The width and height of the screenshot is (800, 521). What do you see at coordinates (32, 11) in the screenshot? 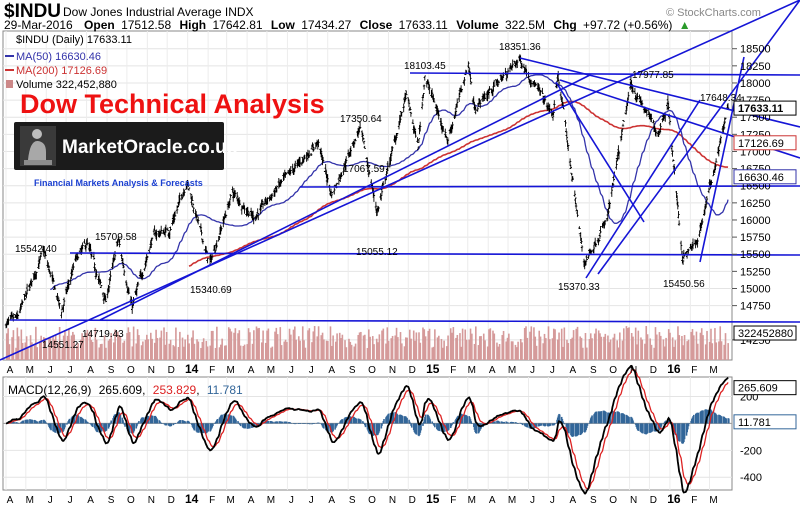
I see `header-symbol: $INDU` at bounding box center [32, 11].